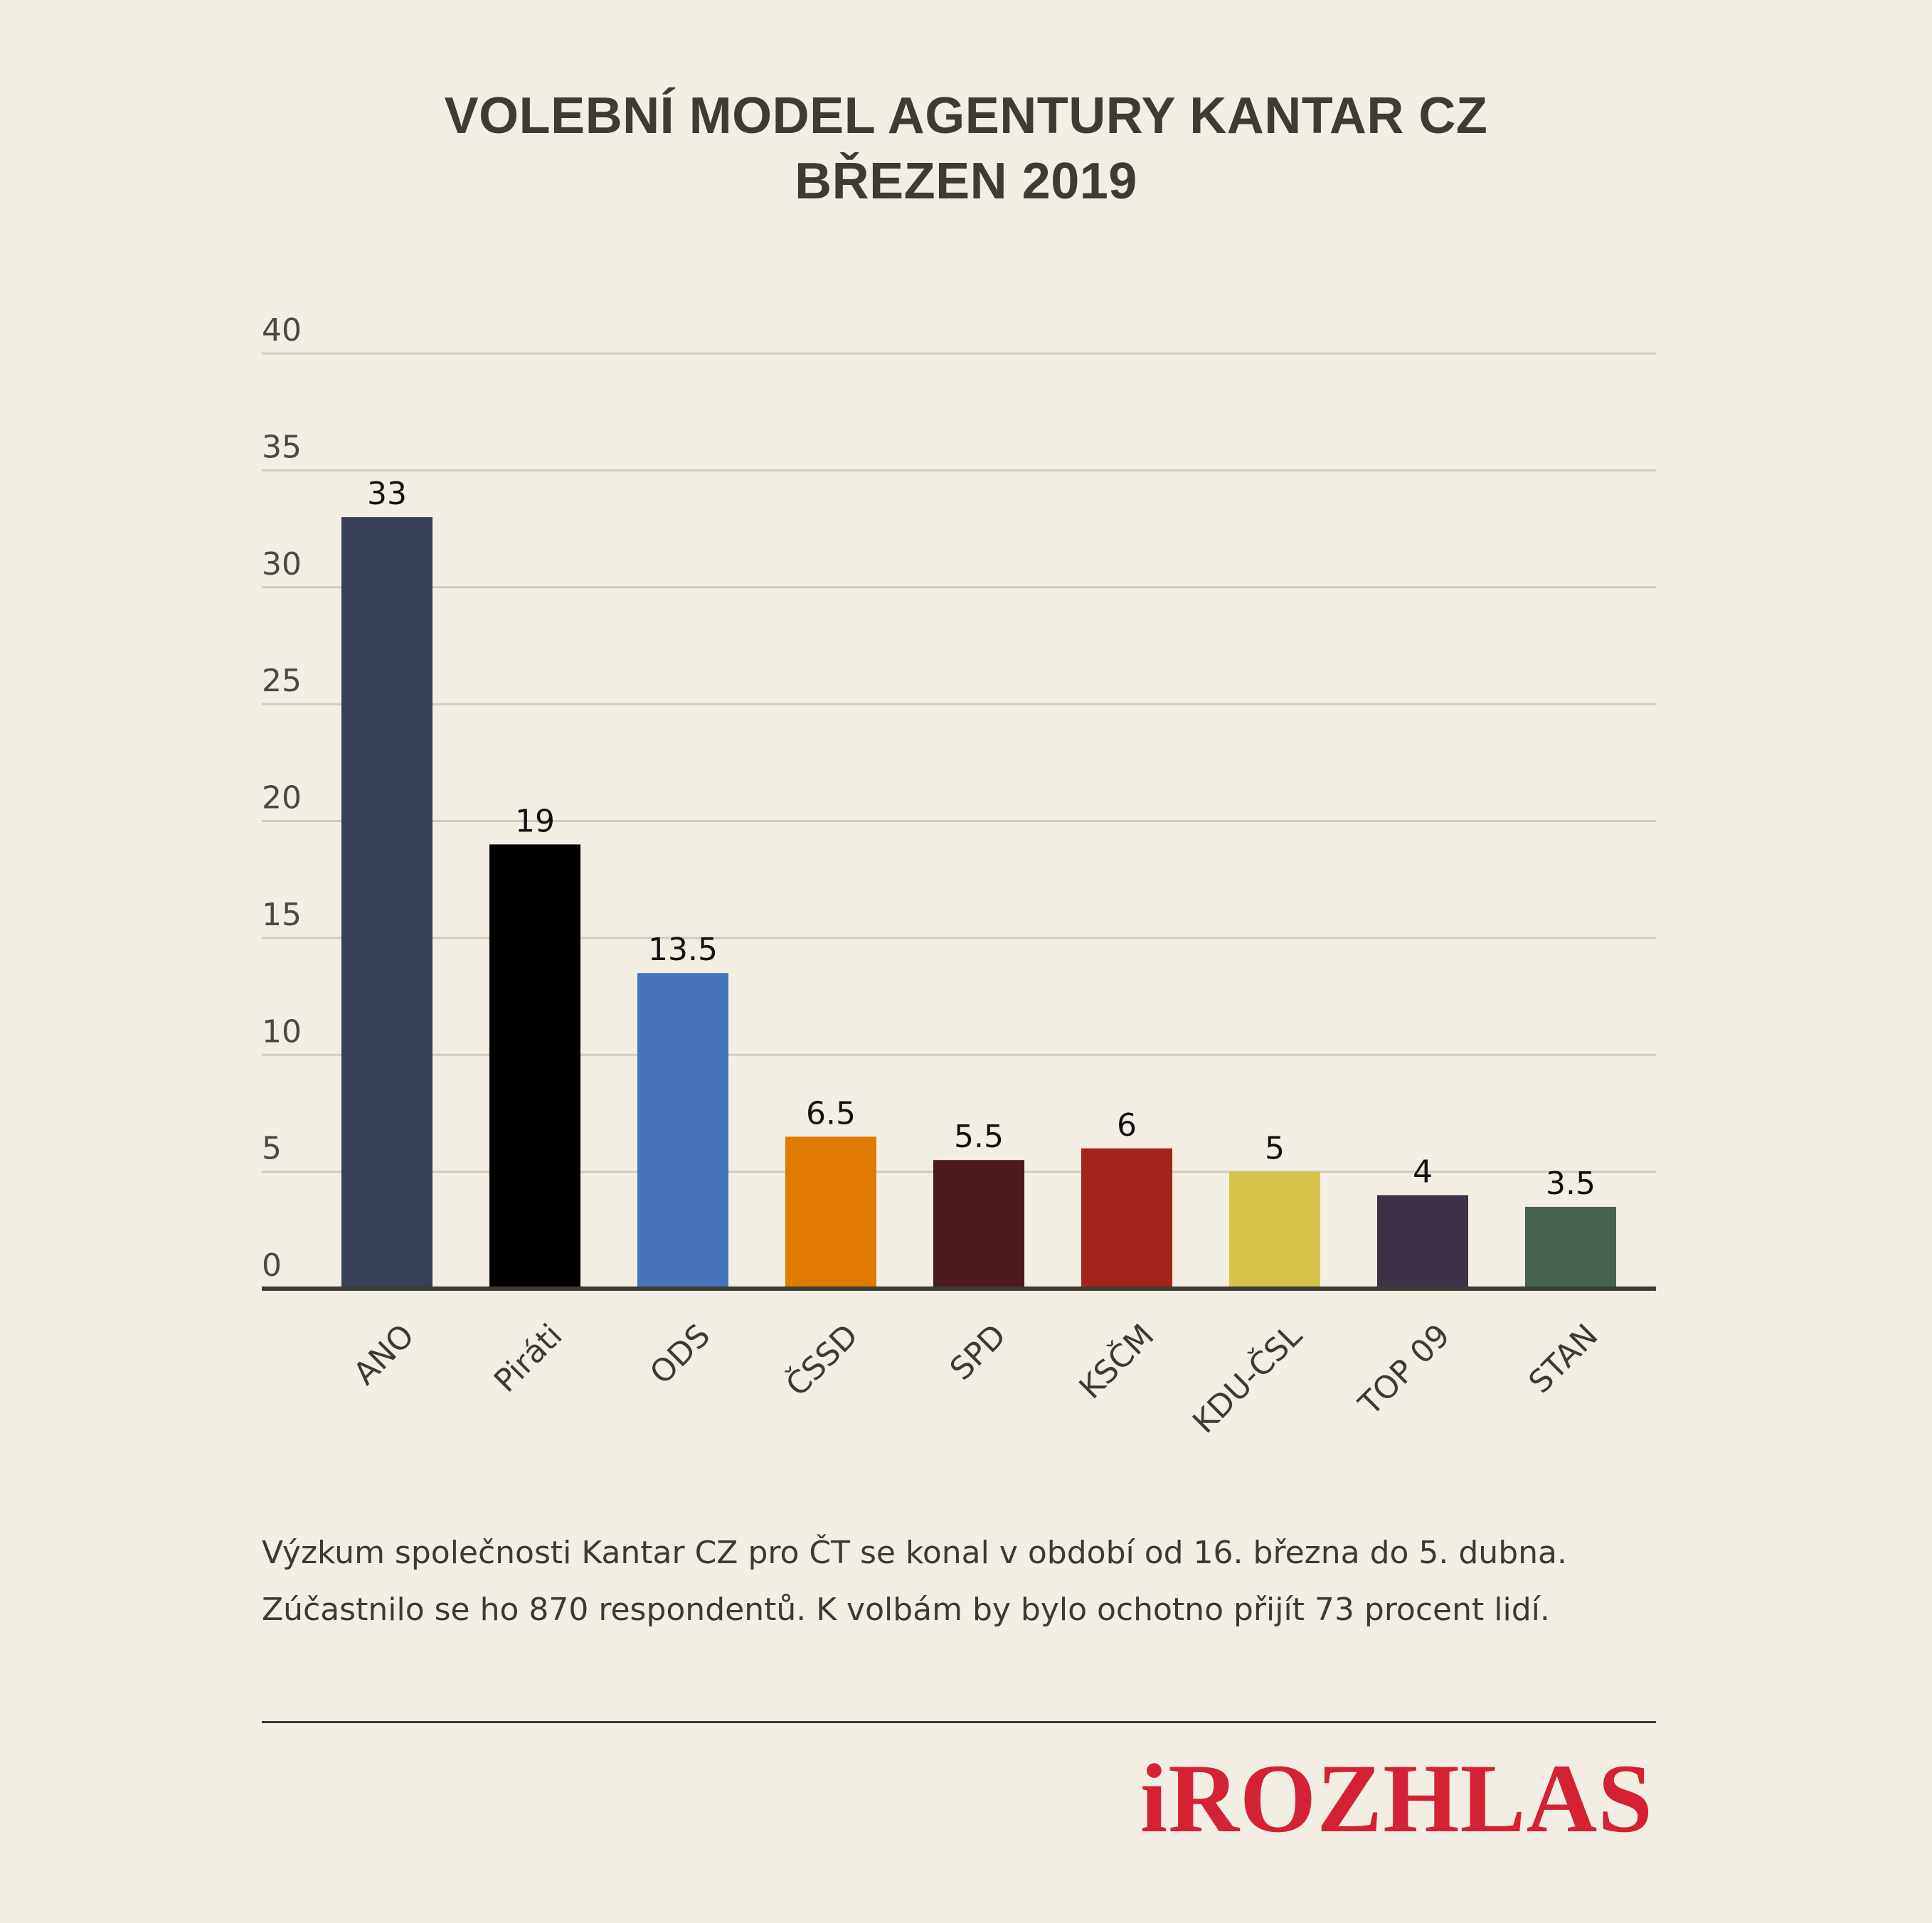  I want to click on footer-divider, so click(959, 1722).